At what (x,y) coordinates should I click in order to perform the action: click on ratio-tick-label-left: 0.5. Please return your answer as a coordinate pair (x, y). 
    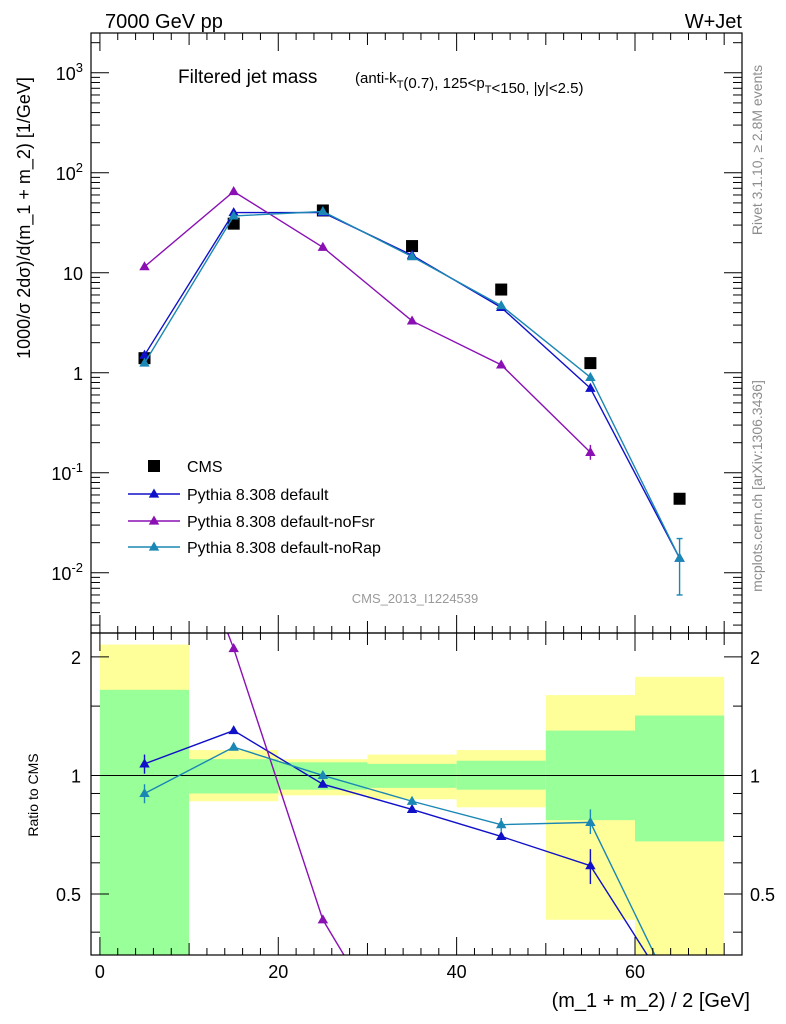
    Looking at the image, I should click on (68, 895).